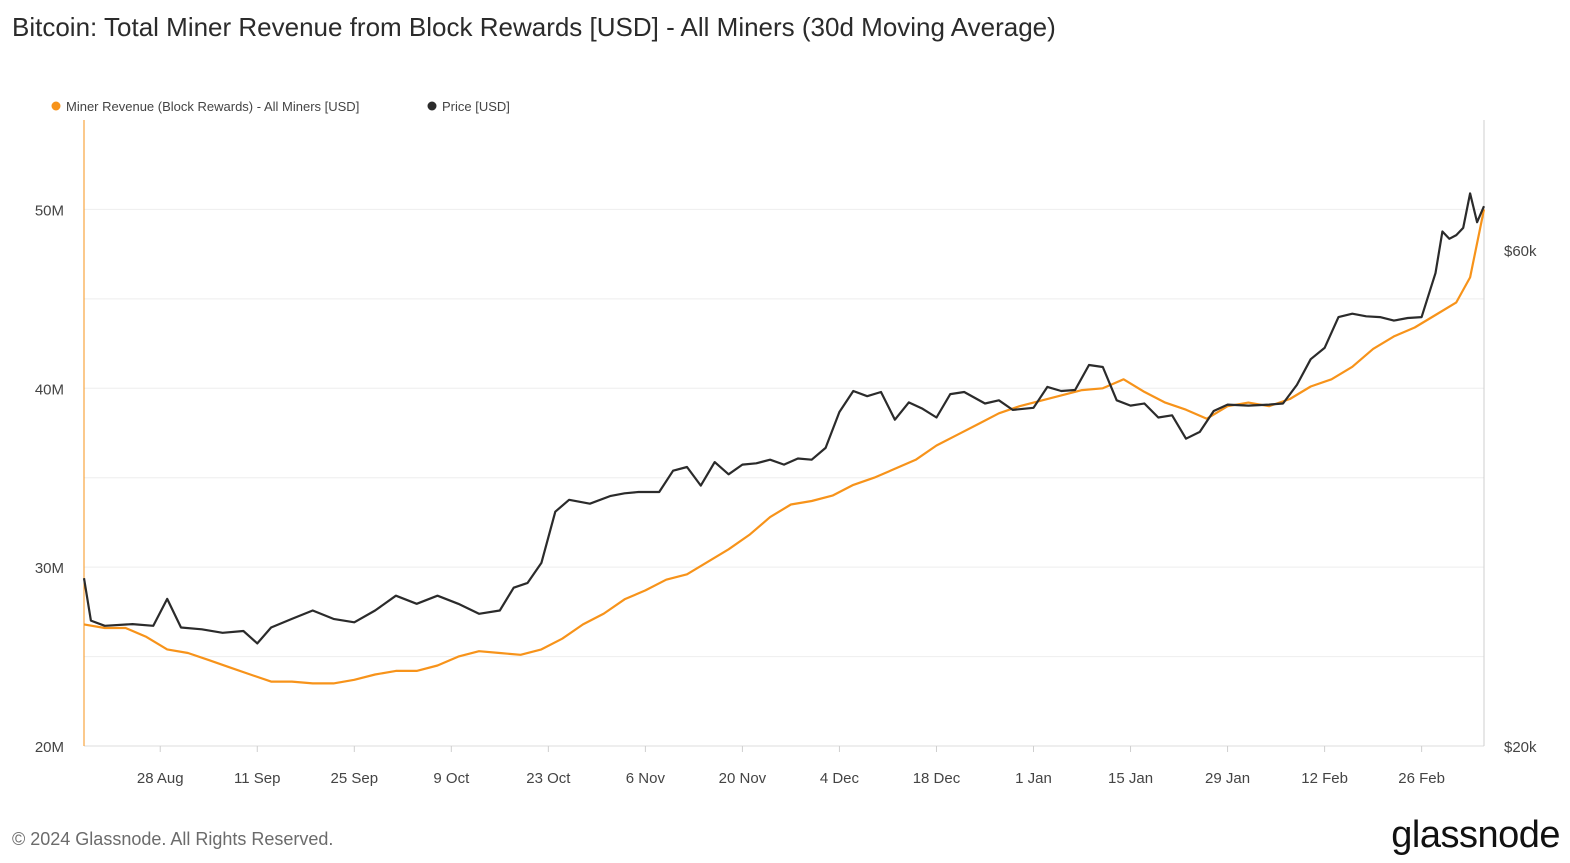 Image resolution: width=1570 pixels, height=863 pixels. What do you see at coordinates (840, 778) in the screenshot?
I see `x-tick-label: 4 Dec` at bounding box center [840, 778].